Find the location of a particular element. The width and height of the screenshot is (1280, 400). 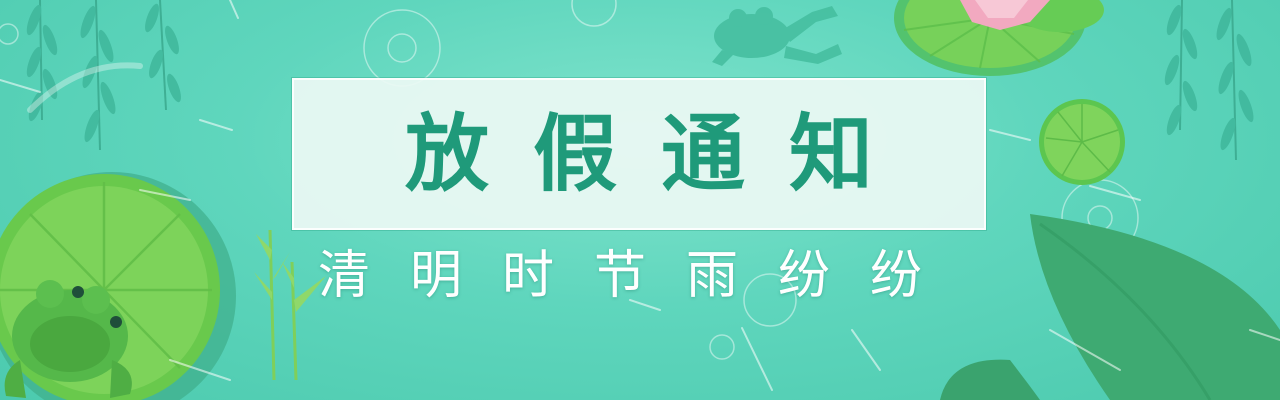

banner-subtitle: 清明时节雨纷纷 is located at coordinates (639, 276).